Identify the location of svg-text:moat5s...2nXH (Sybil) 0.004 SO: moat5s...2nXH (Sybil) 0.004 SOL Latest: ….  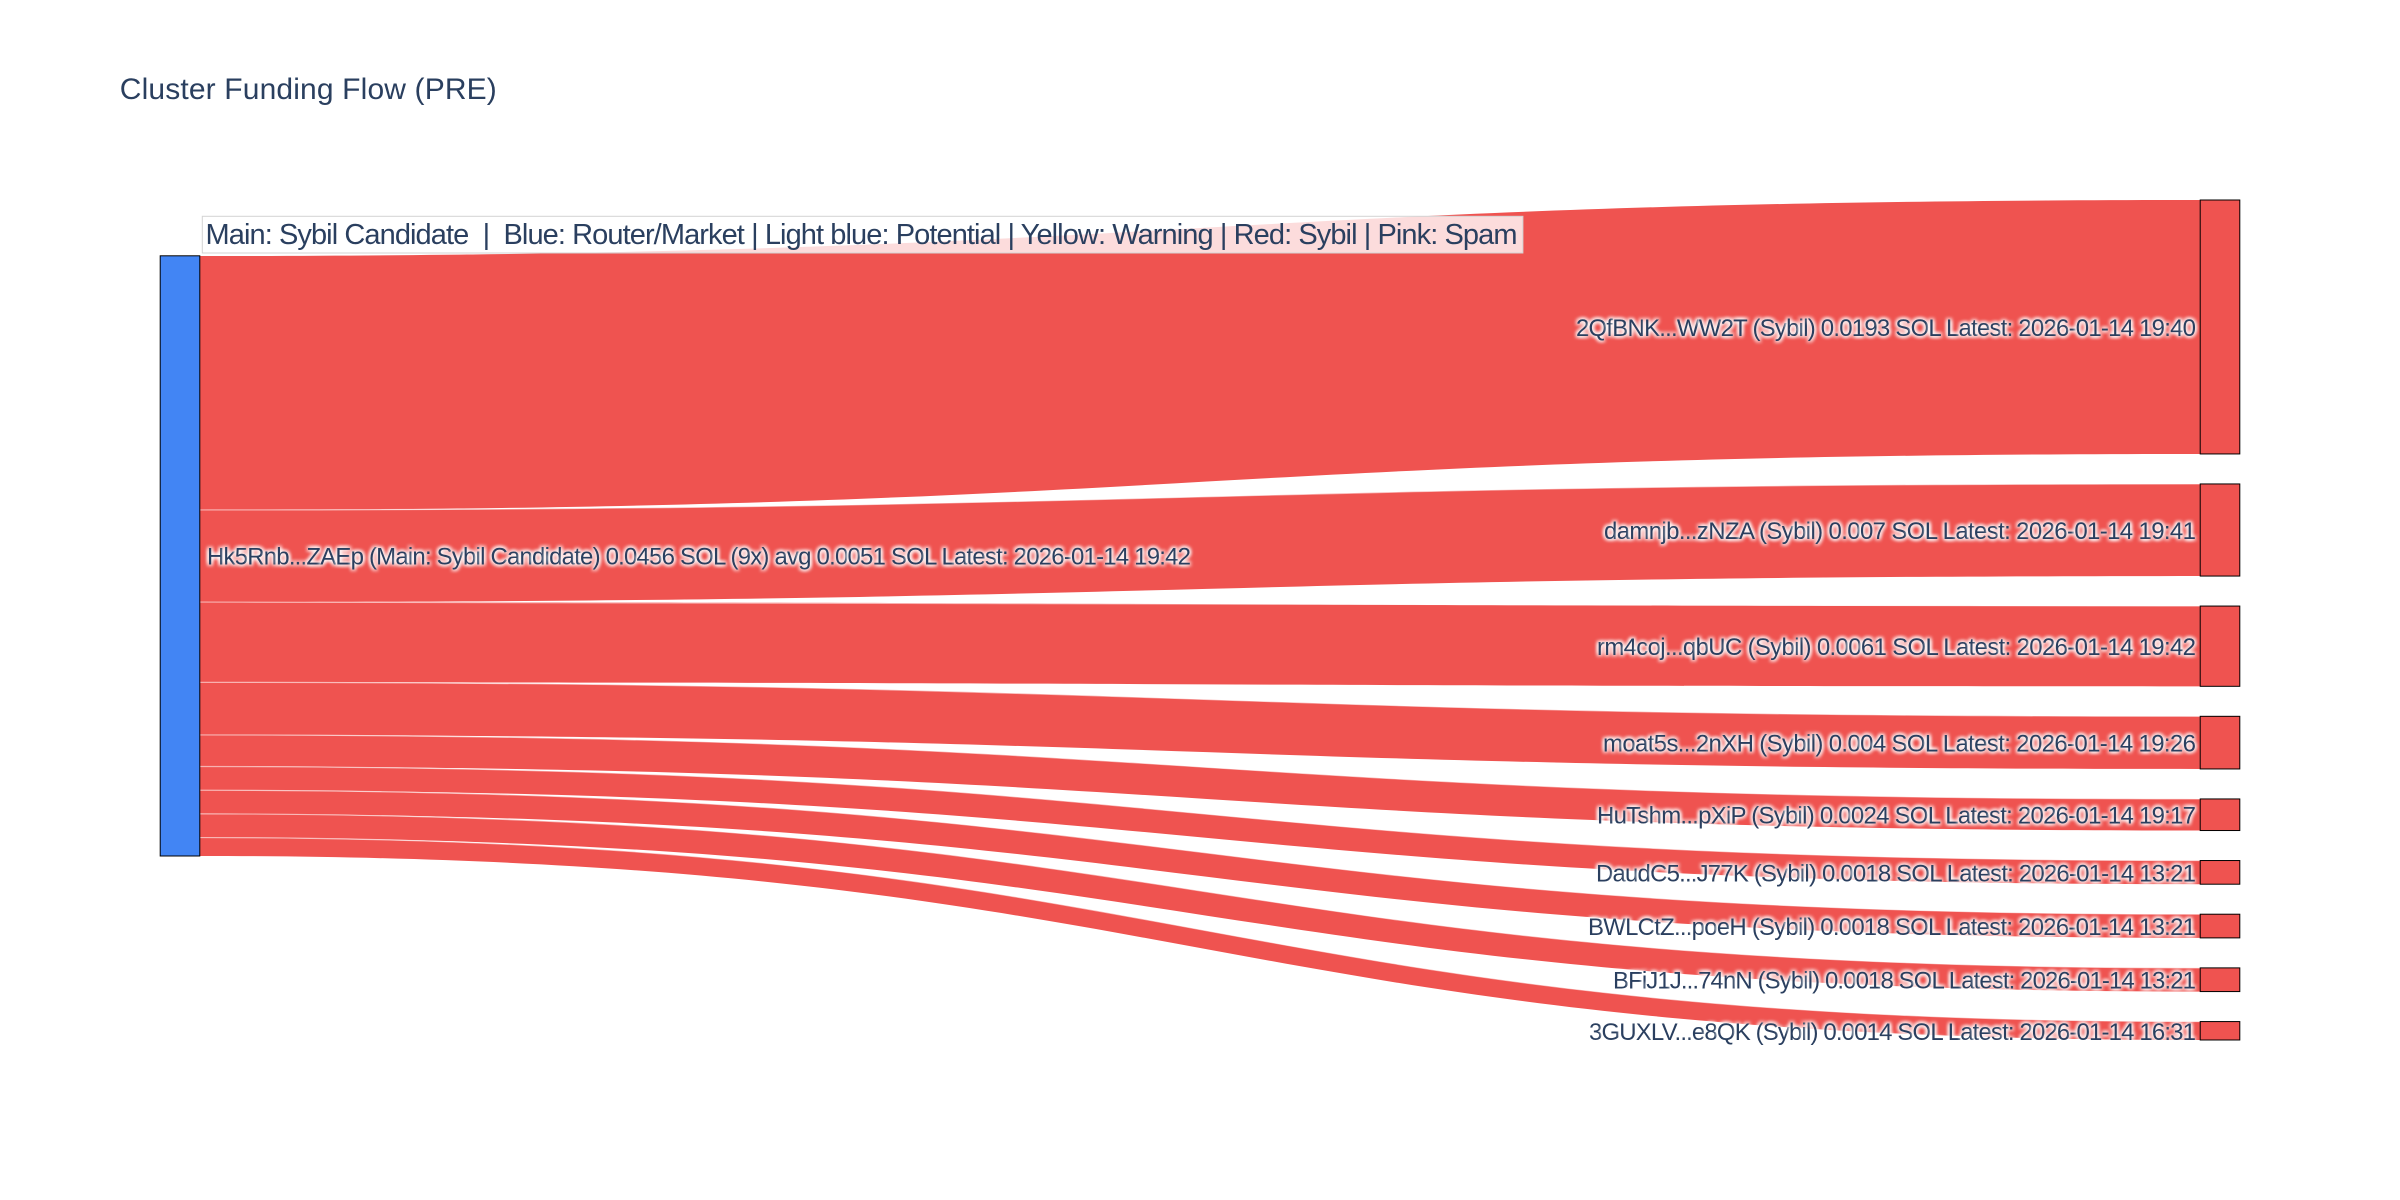
(1899, 744).